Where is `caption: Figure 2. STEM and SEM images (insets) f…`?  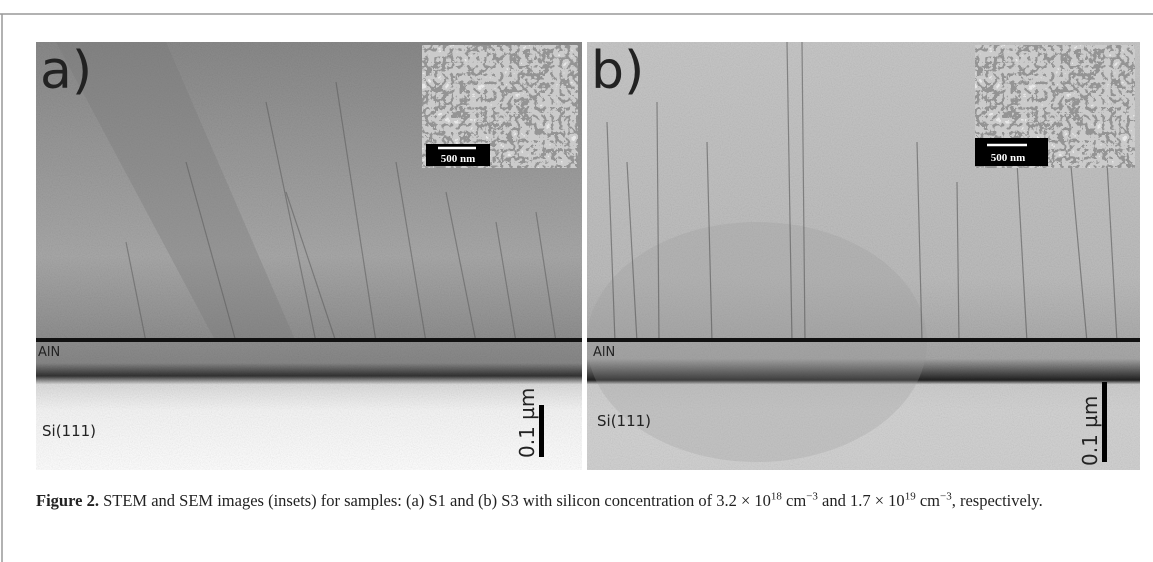
caption: Figure 2. STEM and SEM images (insets) f… is located at coordinates (581, 500).